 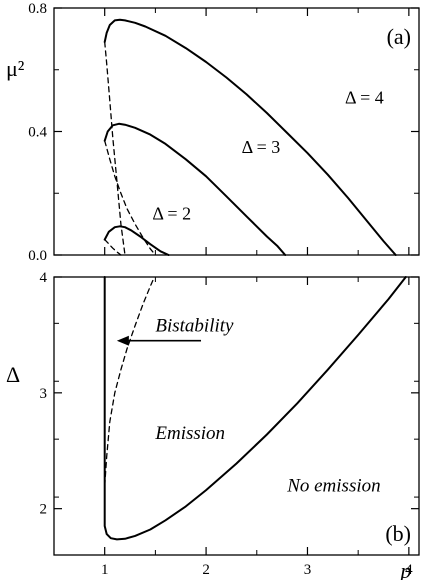 What do you see at coordinates (37, 256) in the screenshot?
I see `y-tick-label: 0.0` at bounding box center [37, 256].